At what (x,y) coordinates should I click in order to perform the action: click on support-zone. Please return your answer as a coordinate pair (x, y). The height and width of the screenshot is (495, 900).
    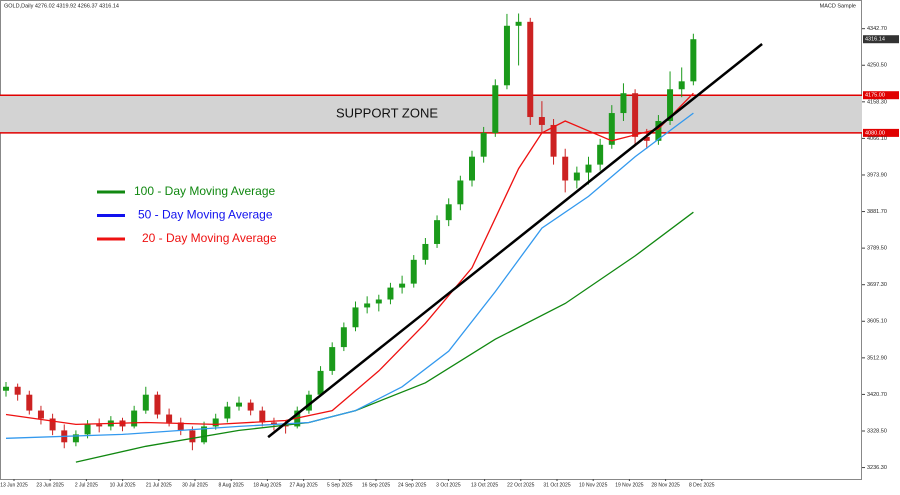
    Looking at the image, I should click on (431, 114).